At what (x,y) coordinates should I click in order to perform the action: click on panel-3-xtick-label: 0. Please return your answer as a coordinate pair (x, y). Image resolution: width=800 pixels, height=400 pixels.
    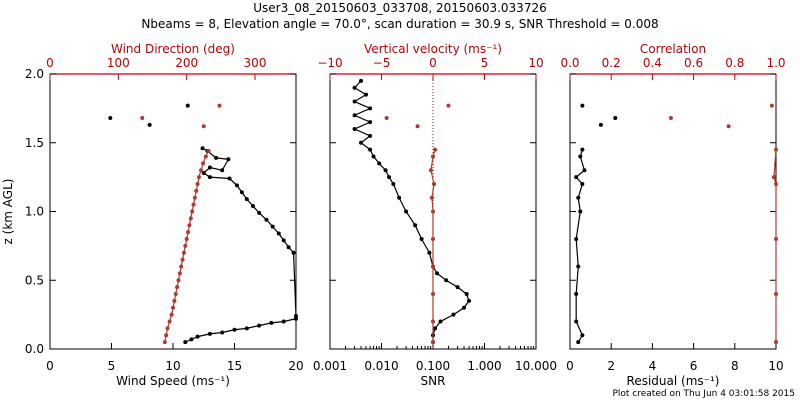
    Looking at the image, I should click on (570, 366).